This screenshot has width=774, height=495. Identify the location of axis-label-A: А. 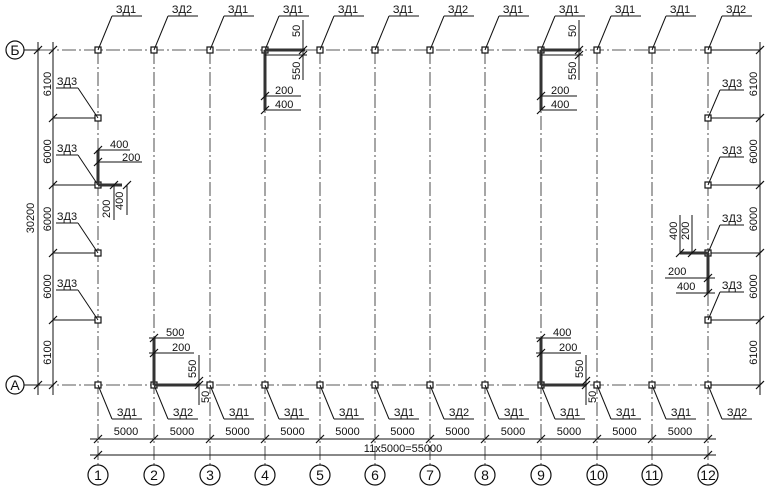
(15, 385).